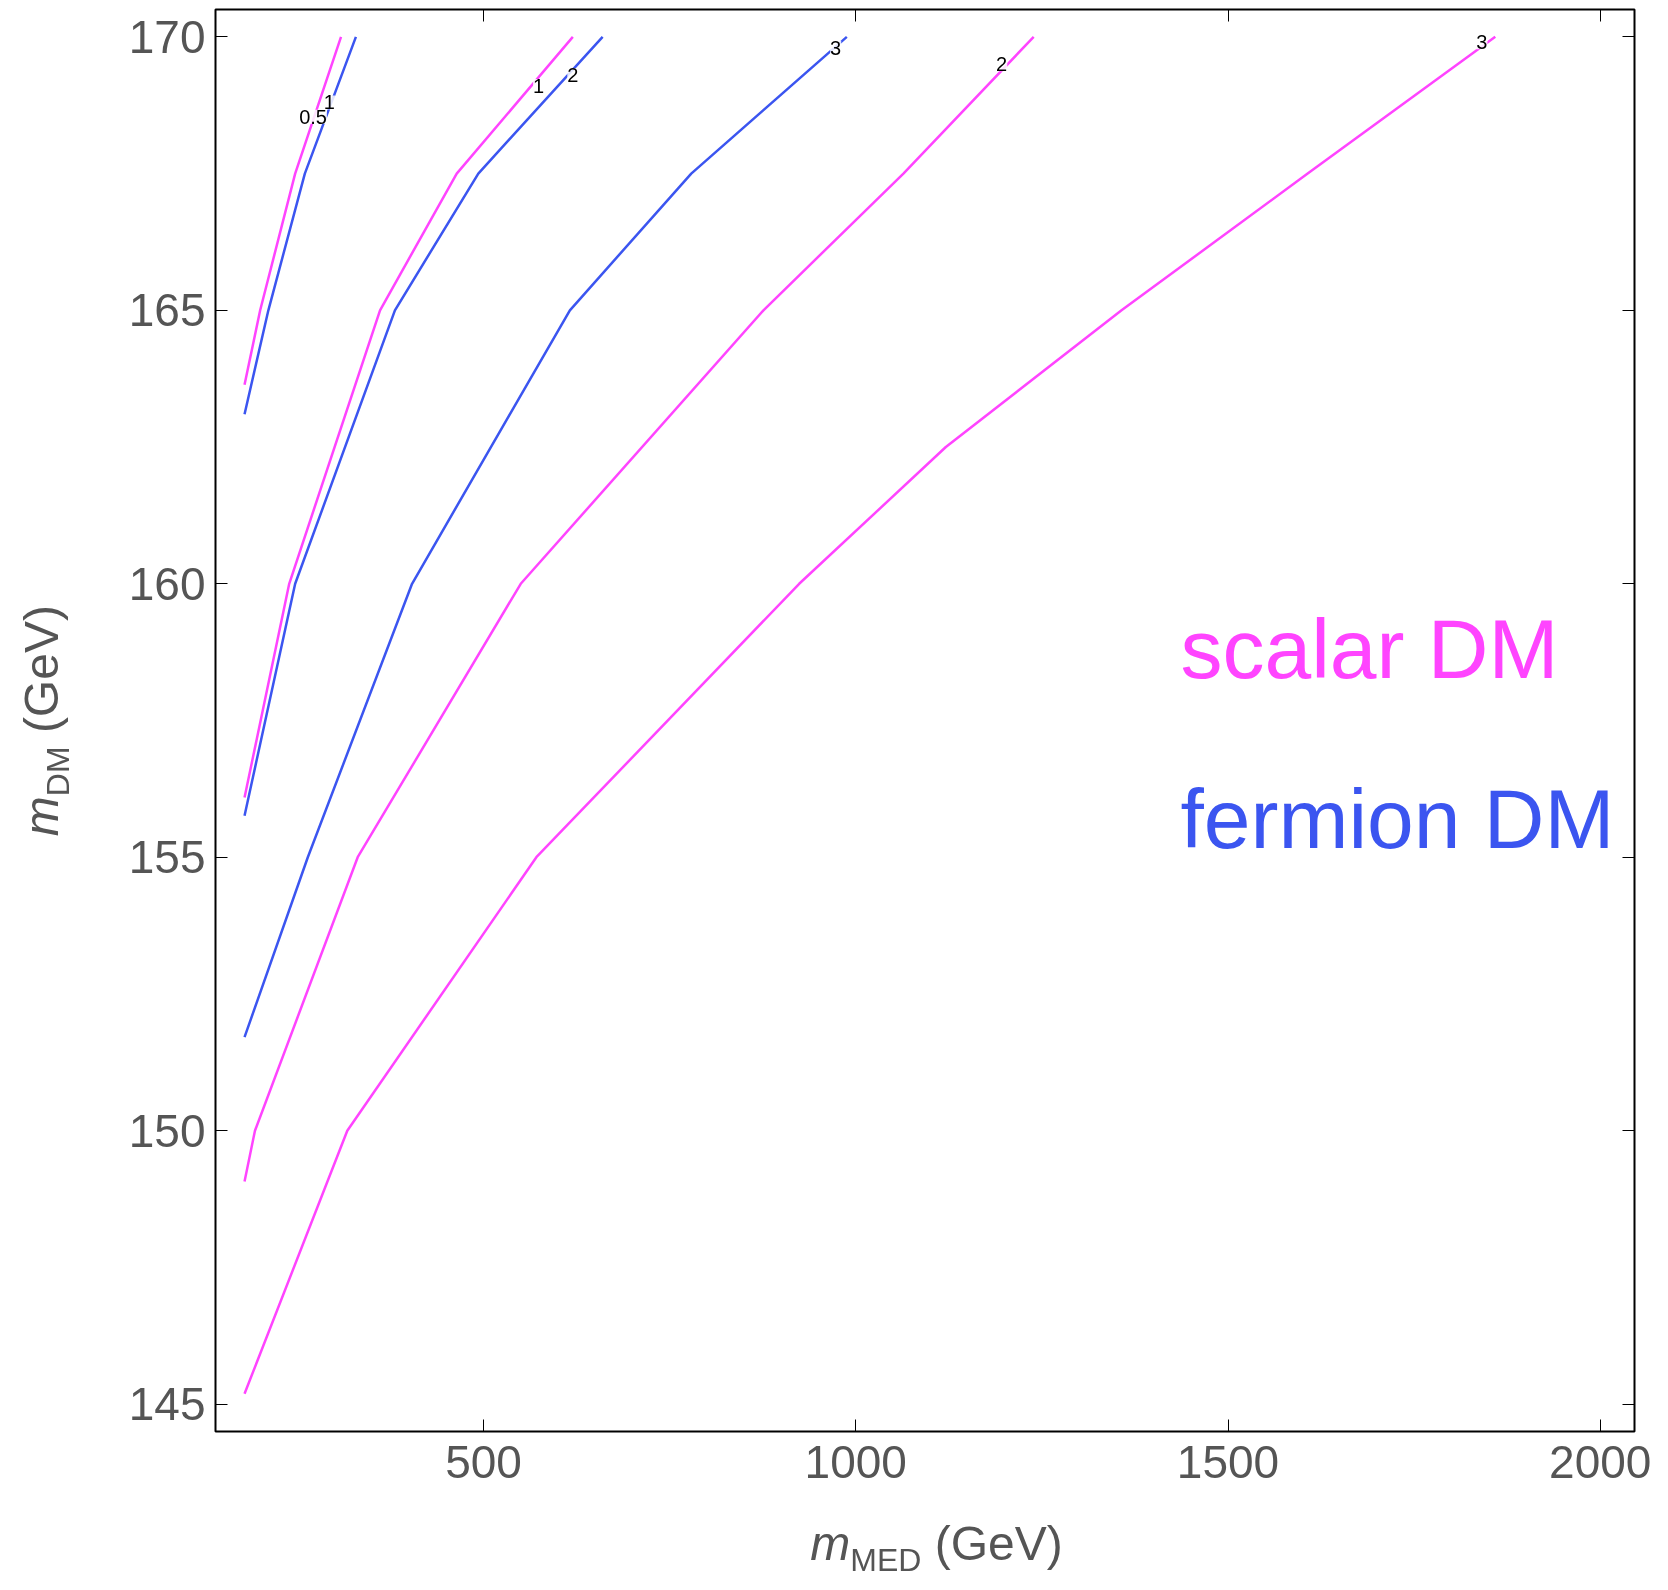  What do you see at coordinates (539, 86) in the screenshot?
I see `annotation: 1` at bounding box center [539, 86].